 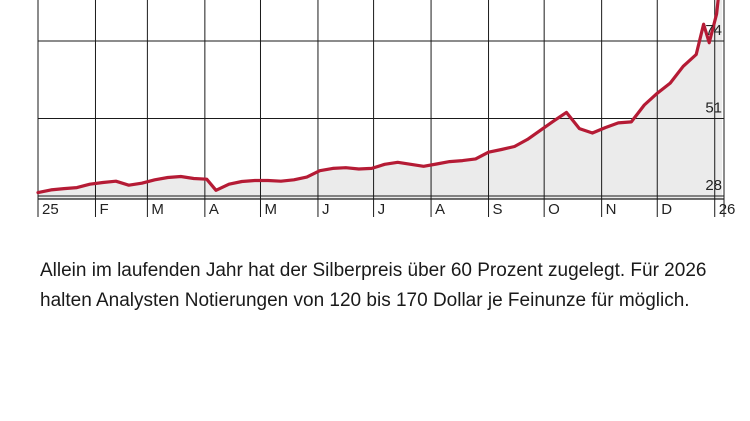 What do you see at coordinates (554, 209) in the screenshot?
I see `x-tick-label: O` at bounding box center [554, 209].